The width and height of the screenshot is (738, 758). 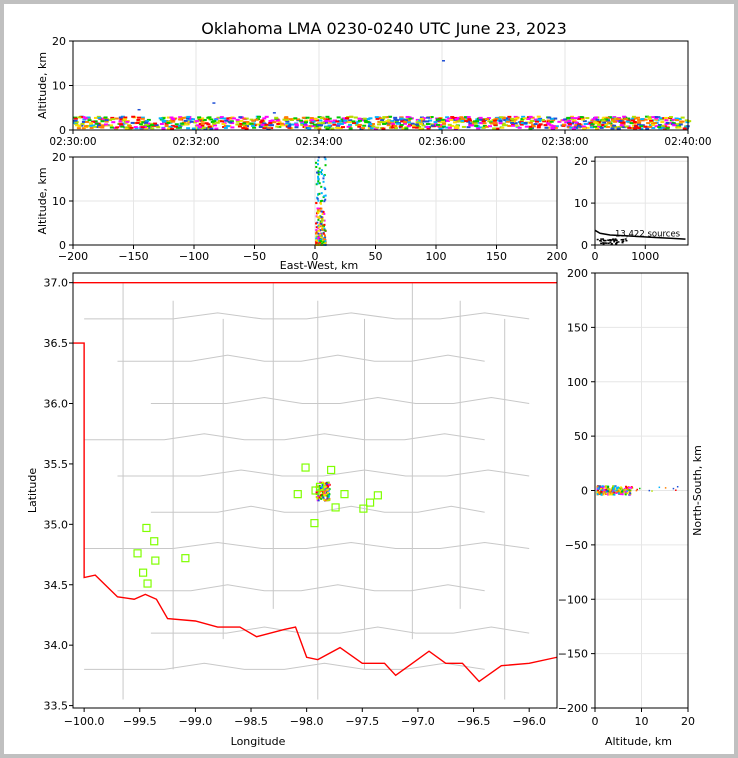 What do you see at coordinates (573, 654) in the screenshot?
I see `y-tick-label: −150` at bounding box center [573, 654].